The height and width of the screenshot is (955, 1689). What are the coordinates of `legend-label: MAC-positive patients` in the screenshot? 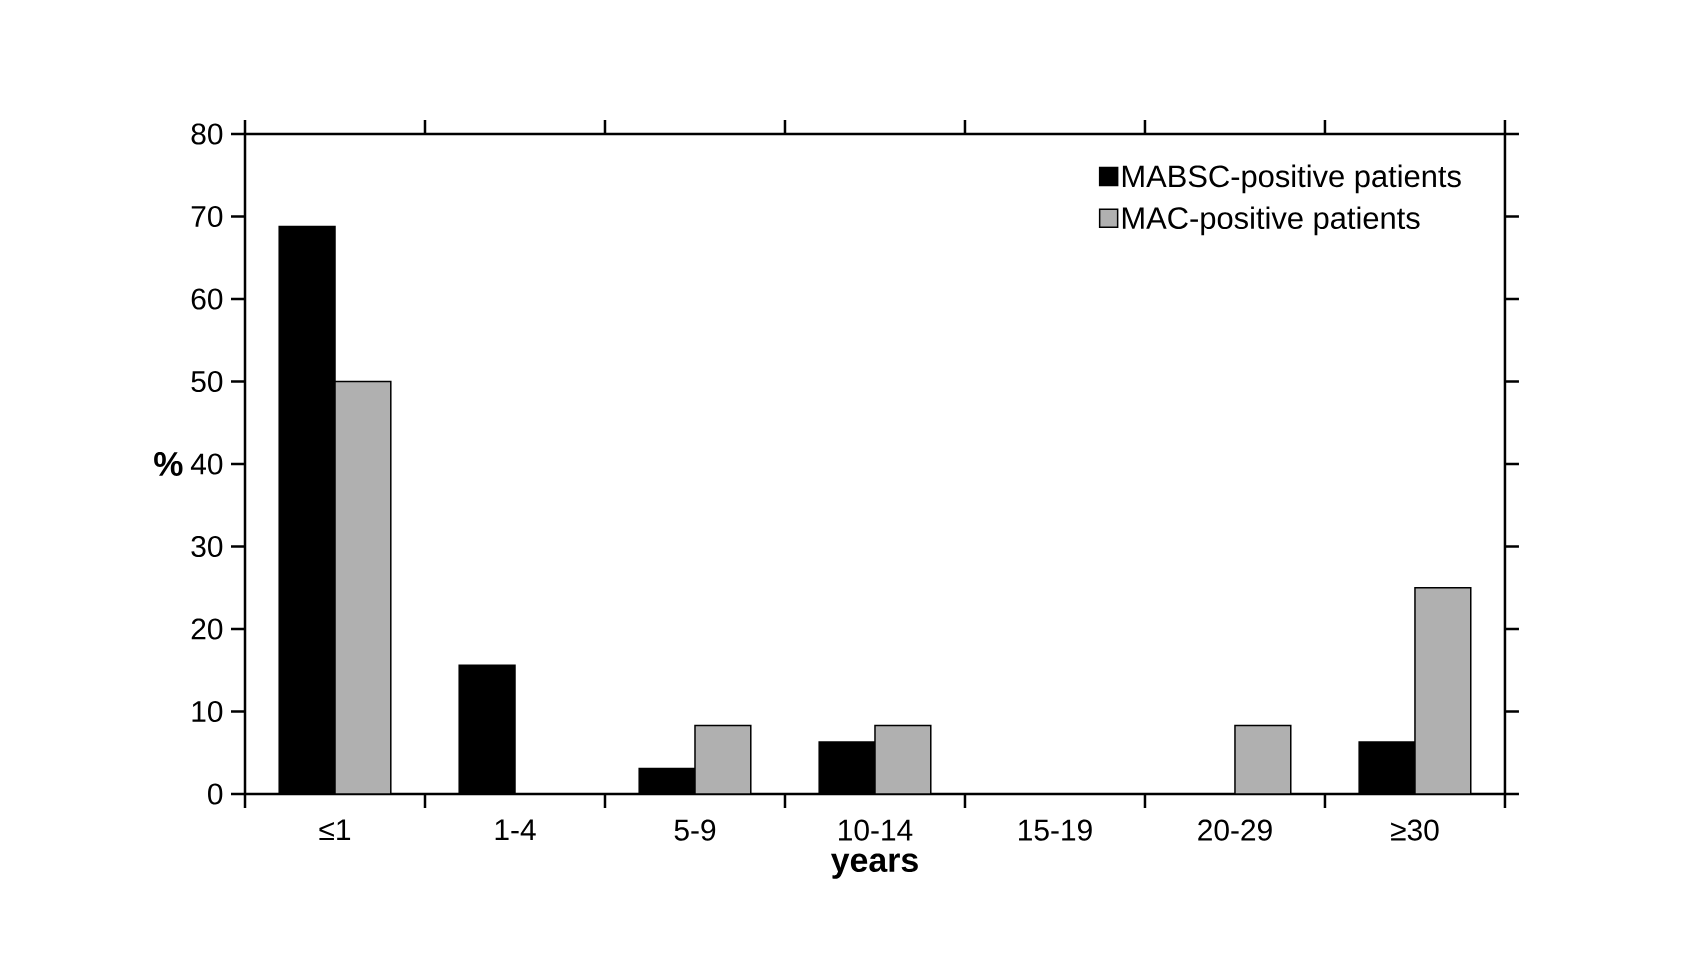 It's located at (1271, 221).